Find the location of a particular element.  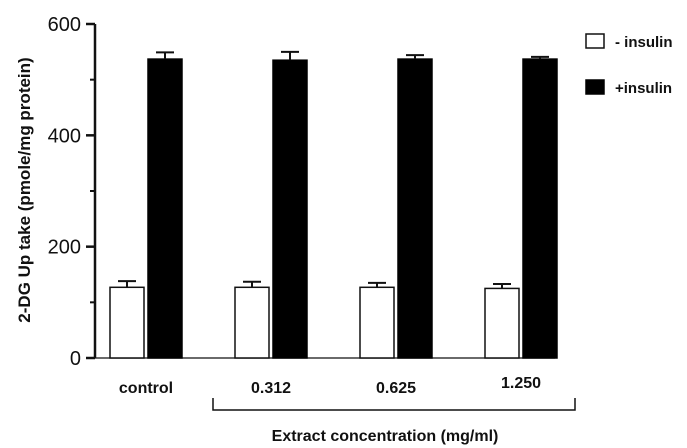

legend-label: - insulin is located at coordinates (644, 42).